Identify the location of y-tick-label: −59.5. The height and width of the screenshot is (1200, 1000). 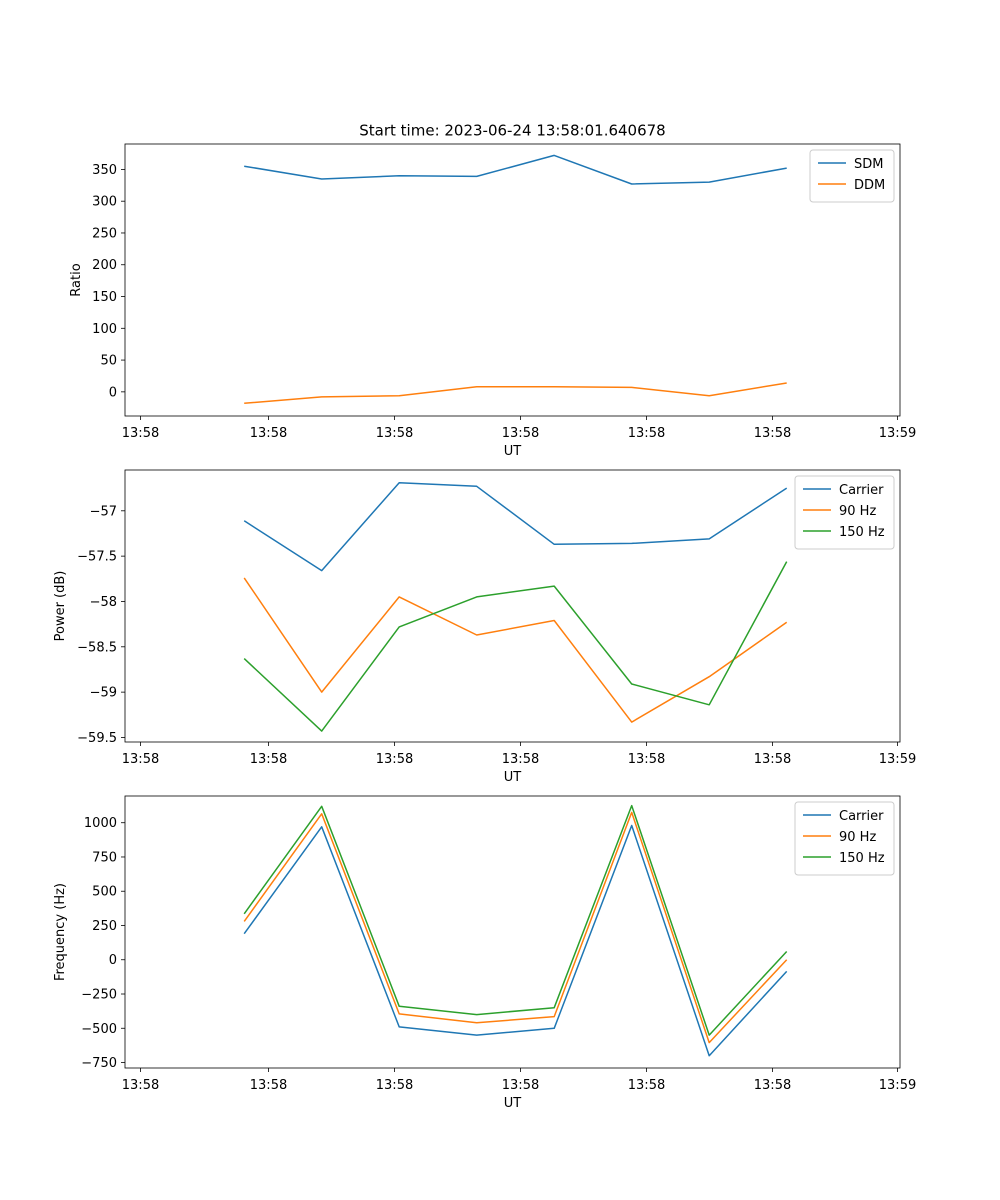
(97, 738).